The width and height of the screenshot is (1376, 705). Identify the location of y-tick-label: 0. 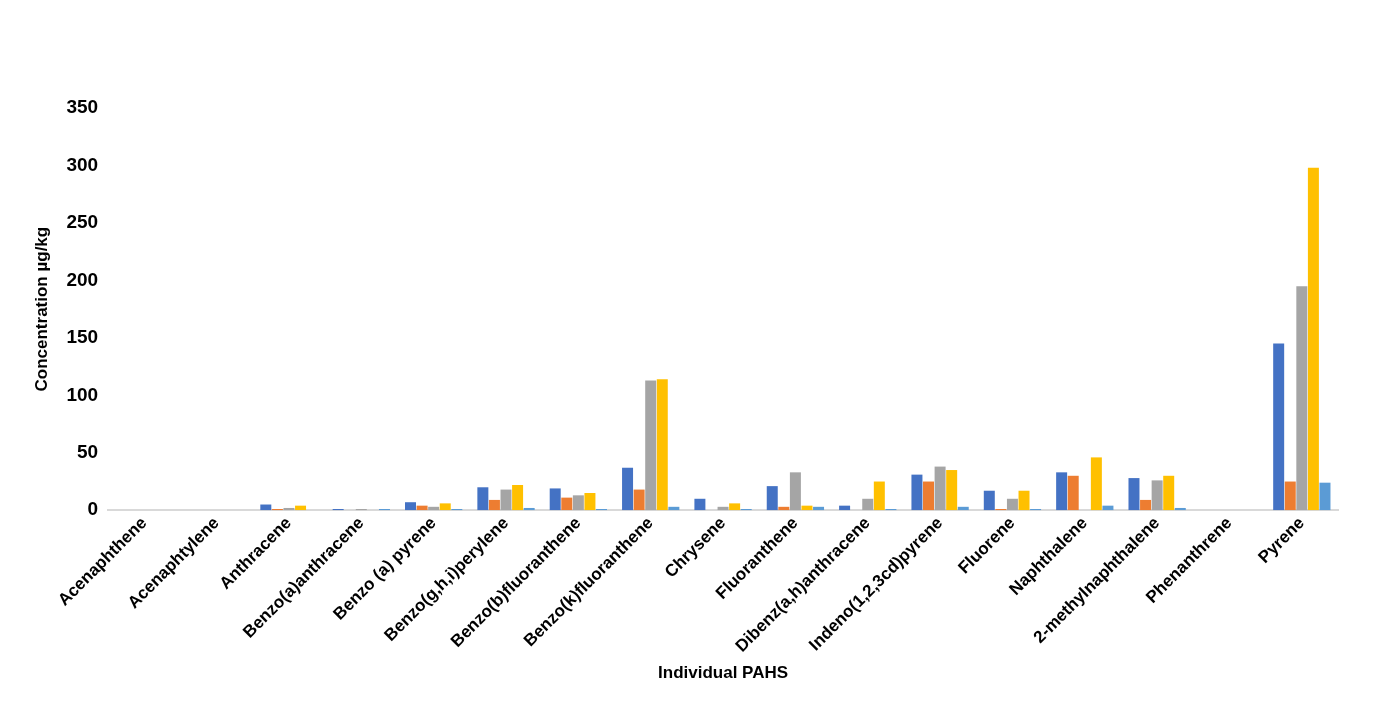
(93, 509).